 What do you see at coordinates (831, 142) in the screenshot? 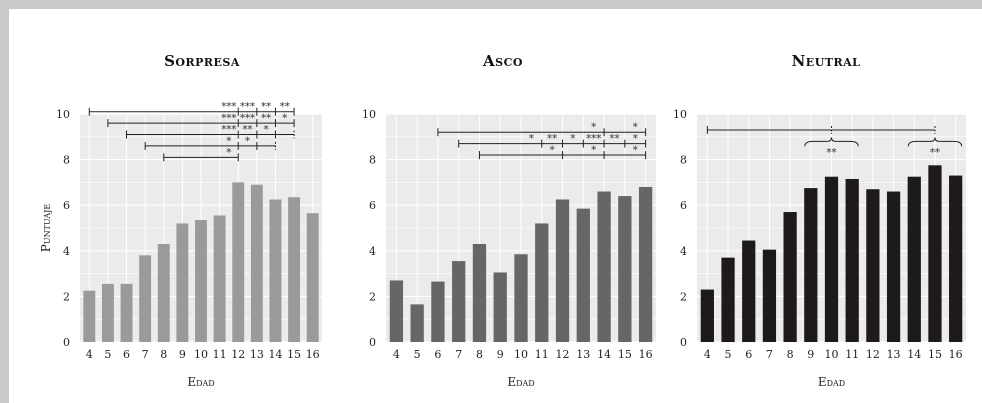
I see `significance-brace` at bounding box center [831, 142].